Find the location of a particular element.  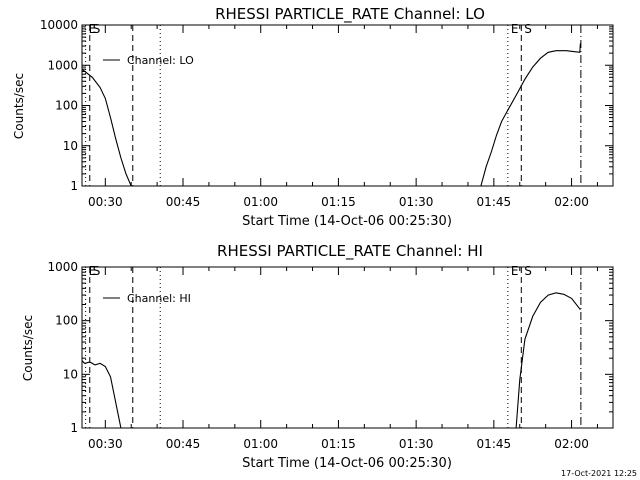

footer-timestamp: 17-Oct-2021 12:25 is located at coordinates (599, 473).